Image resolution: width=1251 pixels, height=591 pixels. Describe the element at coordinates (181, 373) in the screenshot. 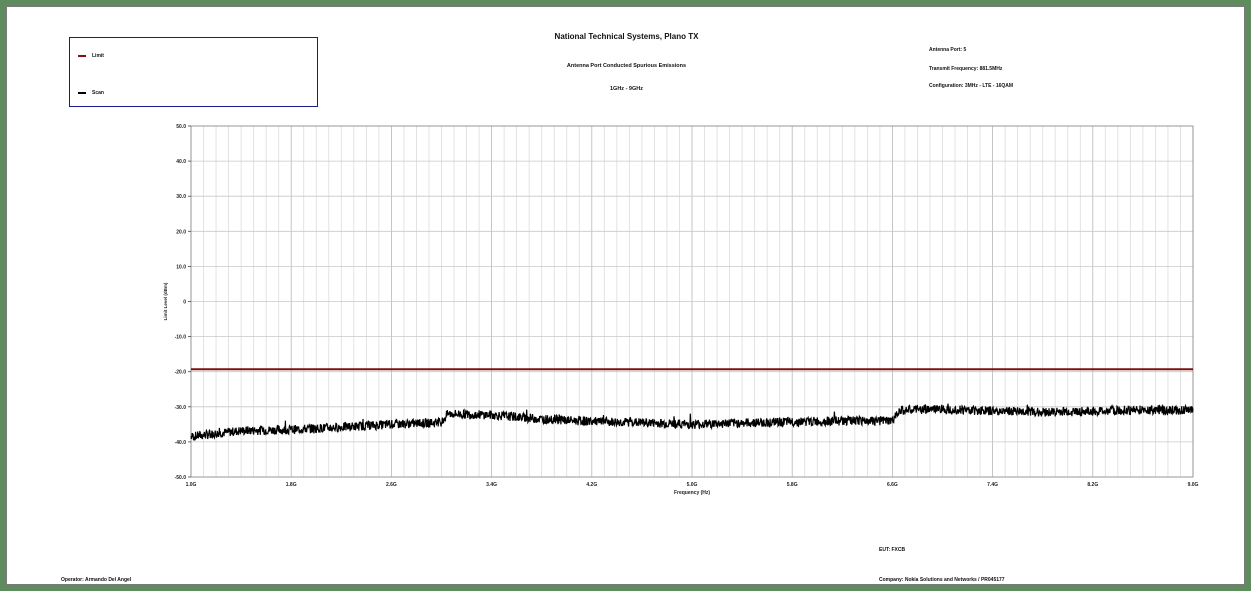

I see `y-tick-label: -20.0` at that location.